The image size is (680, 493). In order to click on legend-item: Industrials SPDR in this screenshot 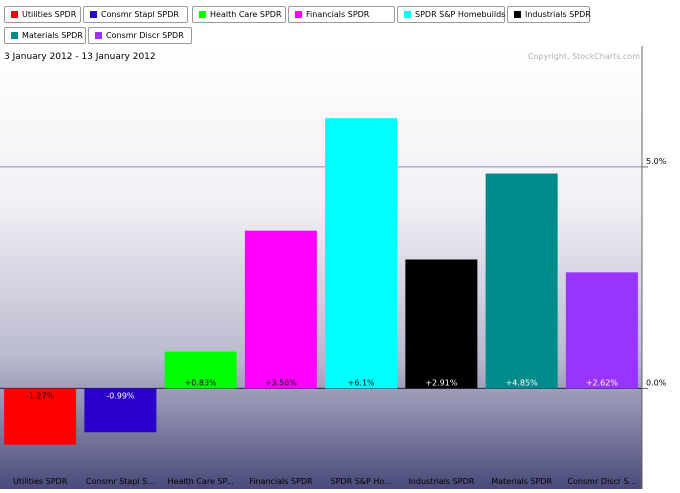, I will do `click(549, 14)`.